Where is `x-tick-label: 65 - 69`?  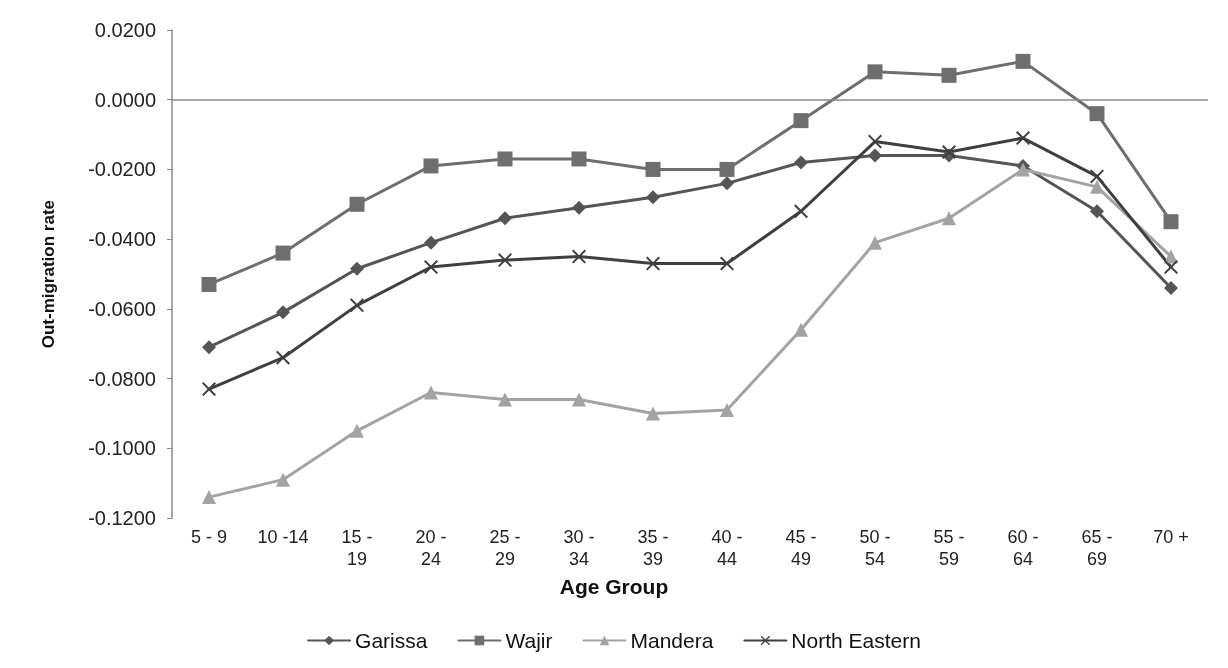
x-tick-label: 65 - 69 is located at coordinates (1097, 548).